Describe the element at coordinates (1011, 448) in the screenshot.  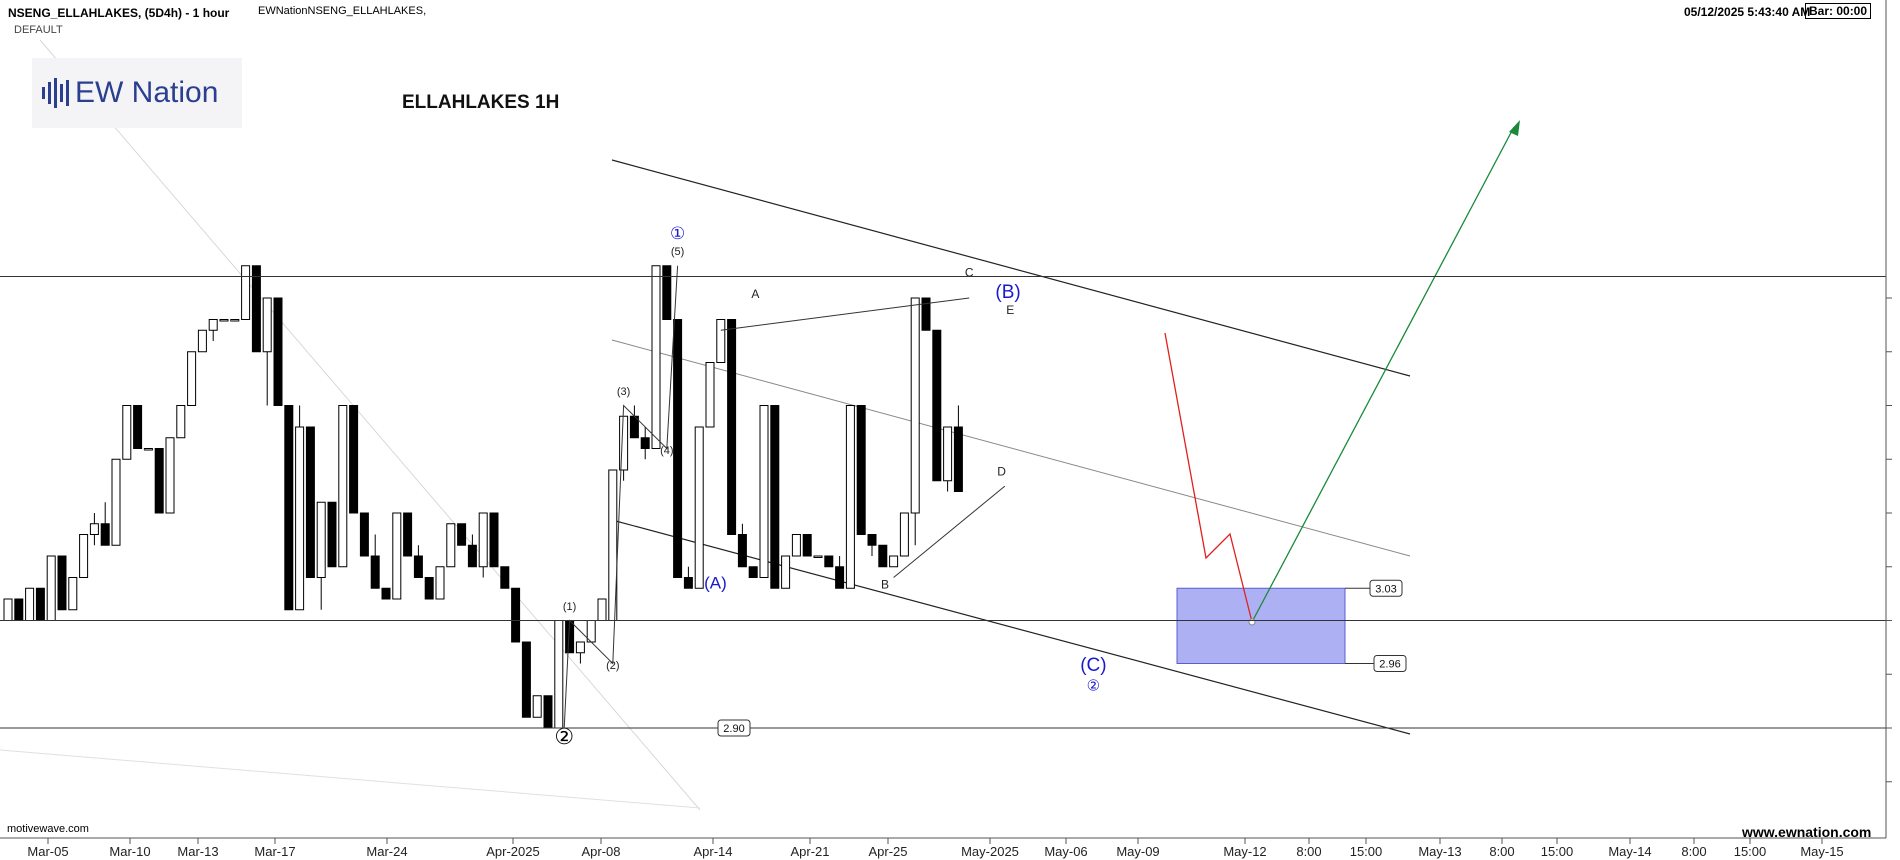
I see `channel-mid-line` at that location.